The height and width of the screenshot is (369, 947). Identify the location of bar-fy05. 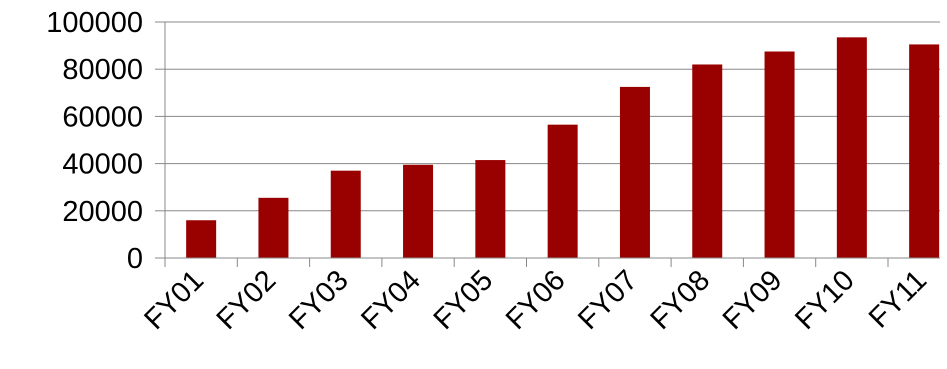
(490, 209).